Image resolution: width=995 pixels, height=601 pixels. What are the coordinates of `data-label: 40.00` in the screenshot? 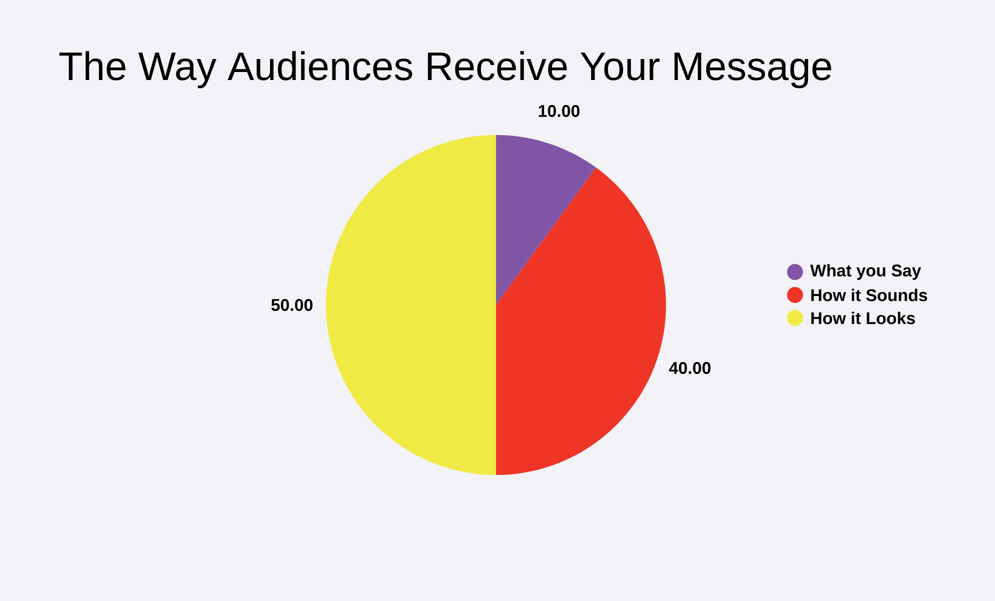 It's located at (689, 368).